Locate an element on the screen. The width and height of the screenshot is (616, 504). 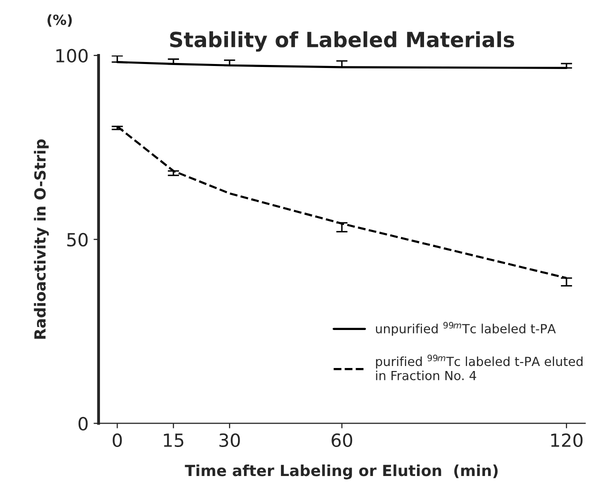
x-tick-label: 30 is located at coordinates (229, 440).